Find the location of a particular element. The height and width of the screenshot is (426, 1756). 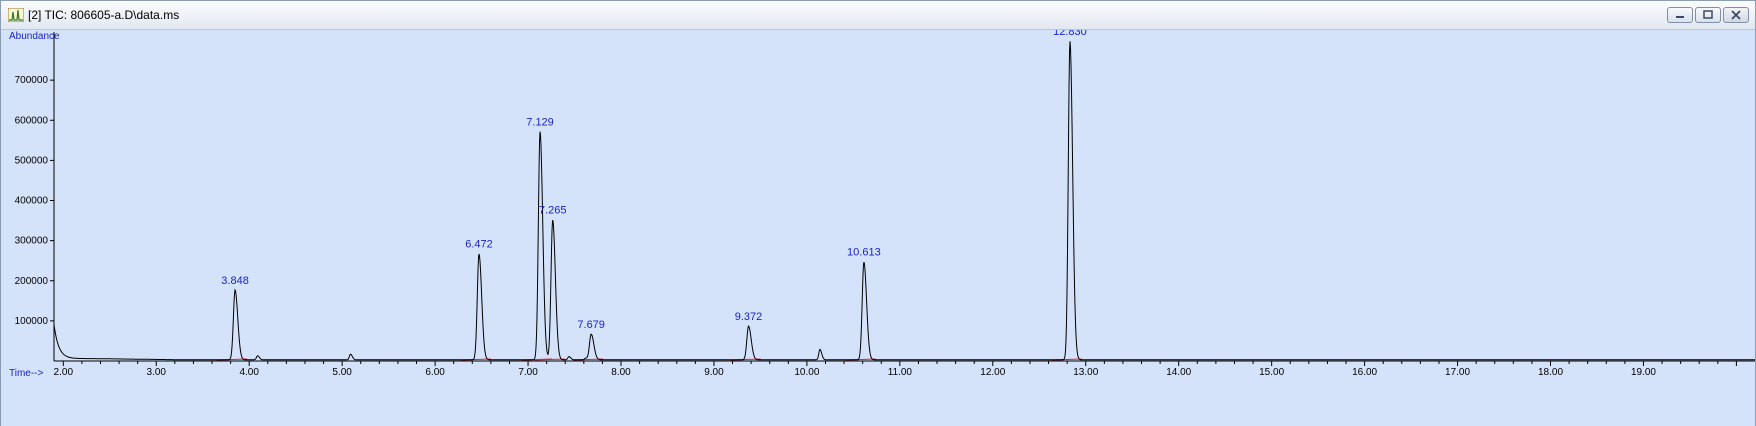

y-tick-label: 600000 is located at coordinates (32, 120).